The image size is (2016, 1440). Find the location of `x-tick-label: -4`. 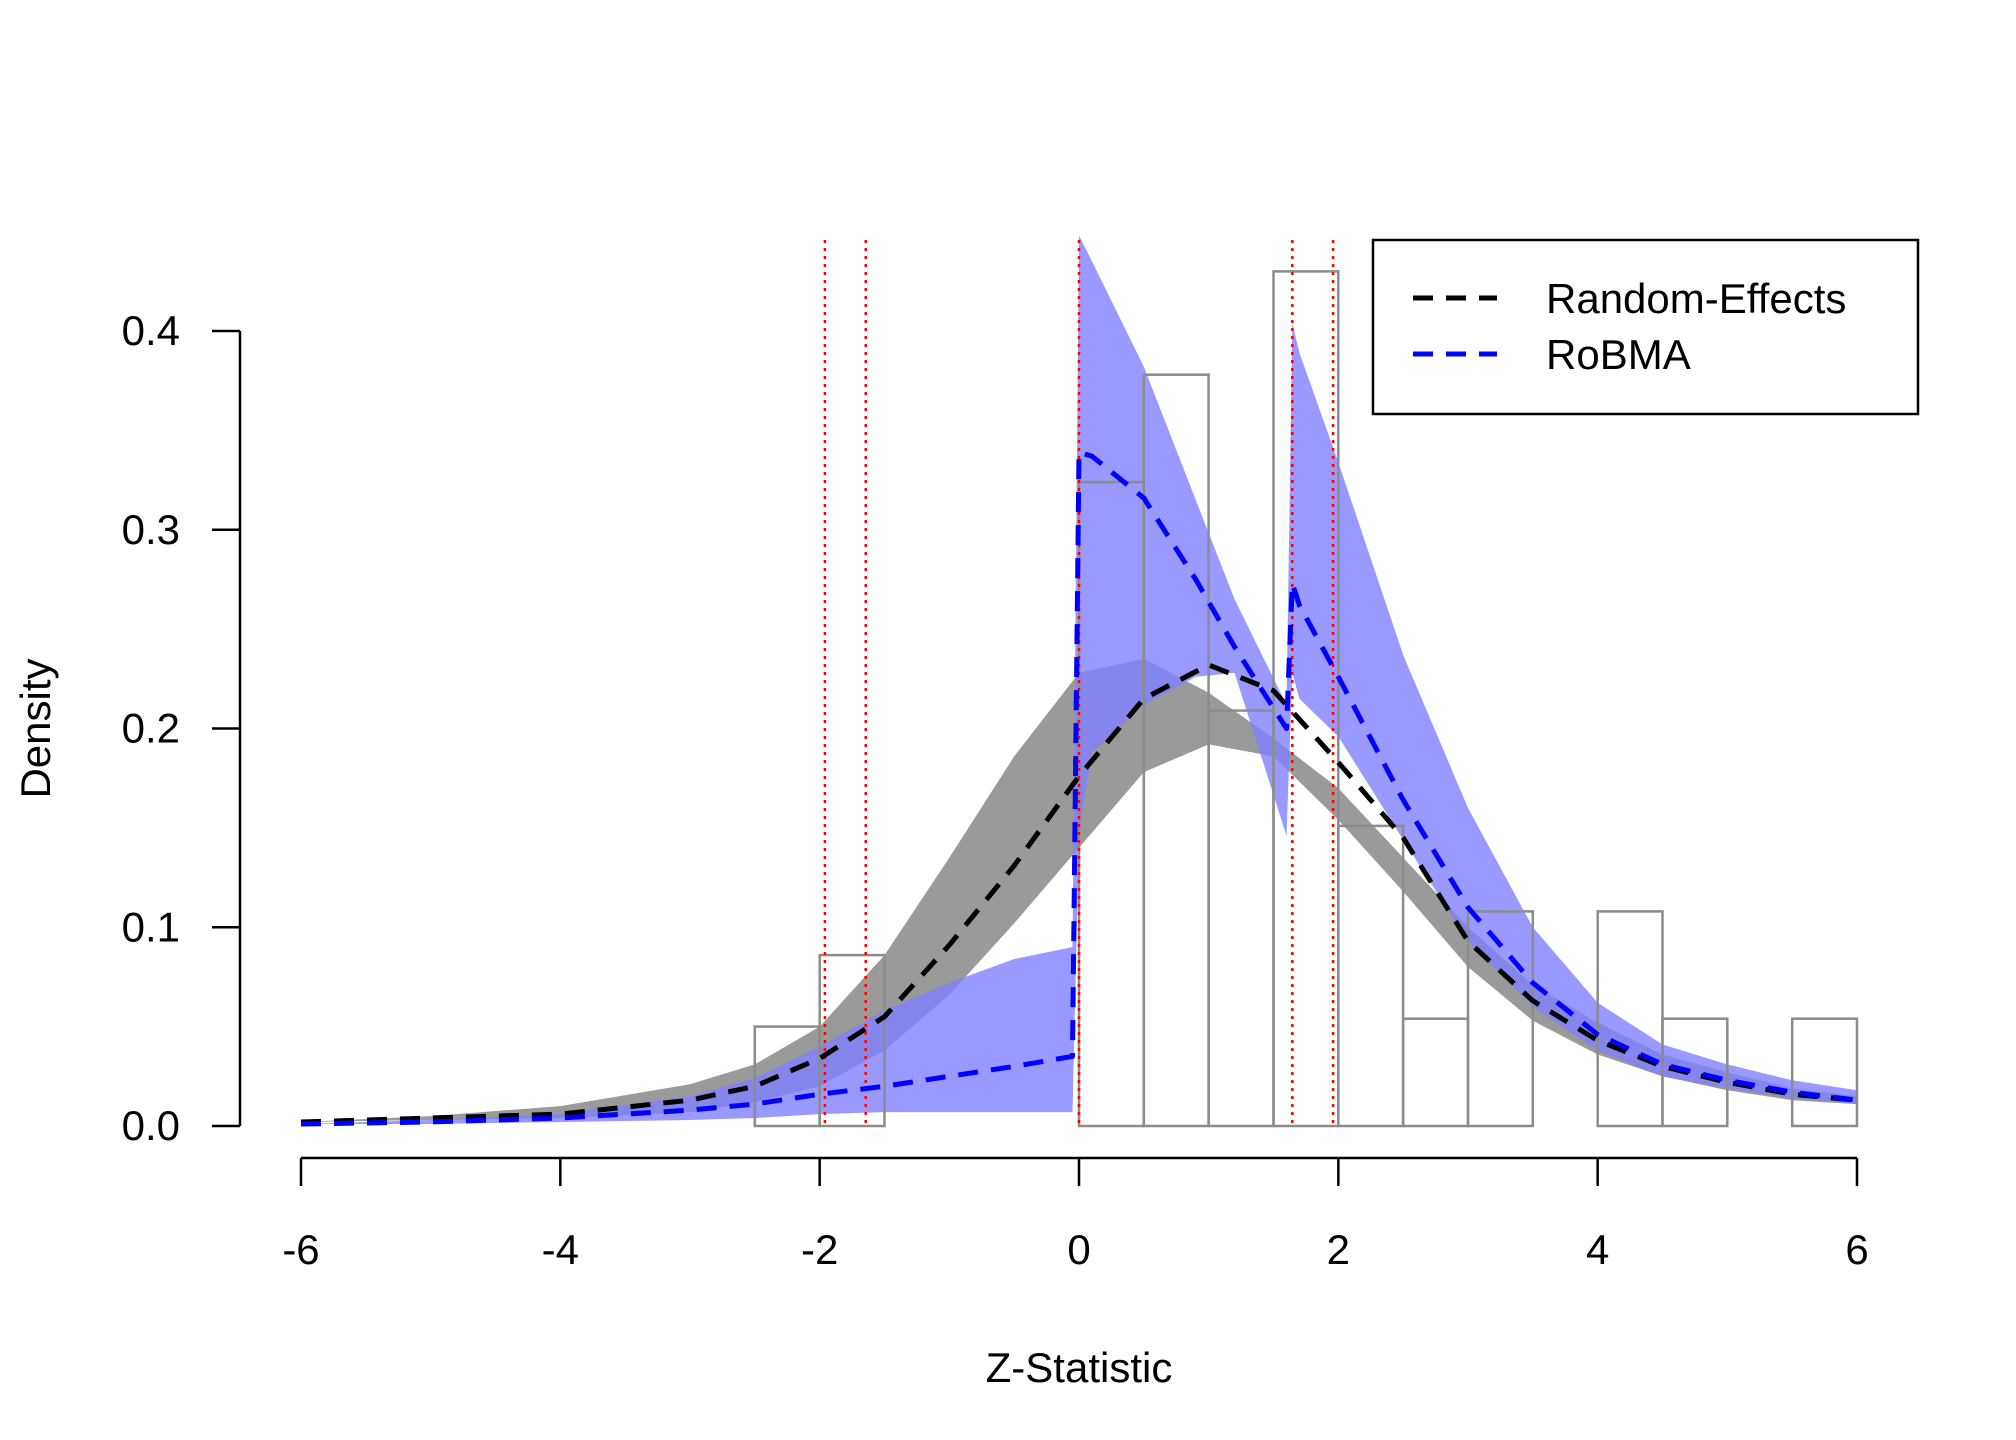

x-tick-label: -4 is located at coordinates (560, 1249).